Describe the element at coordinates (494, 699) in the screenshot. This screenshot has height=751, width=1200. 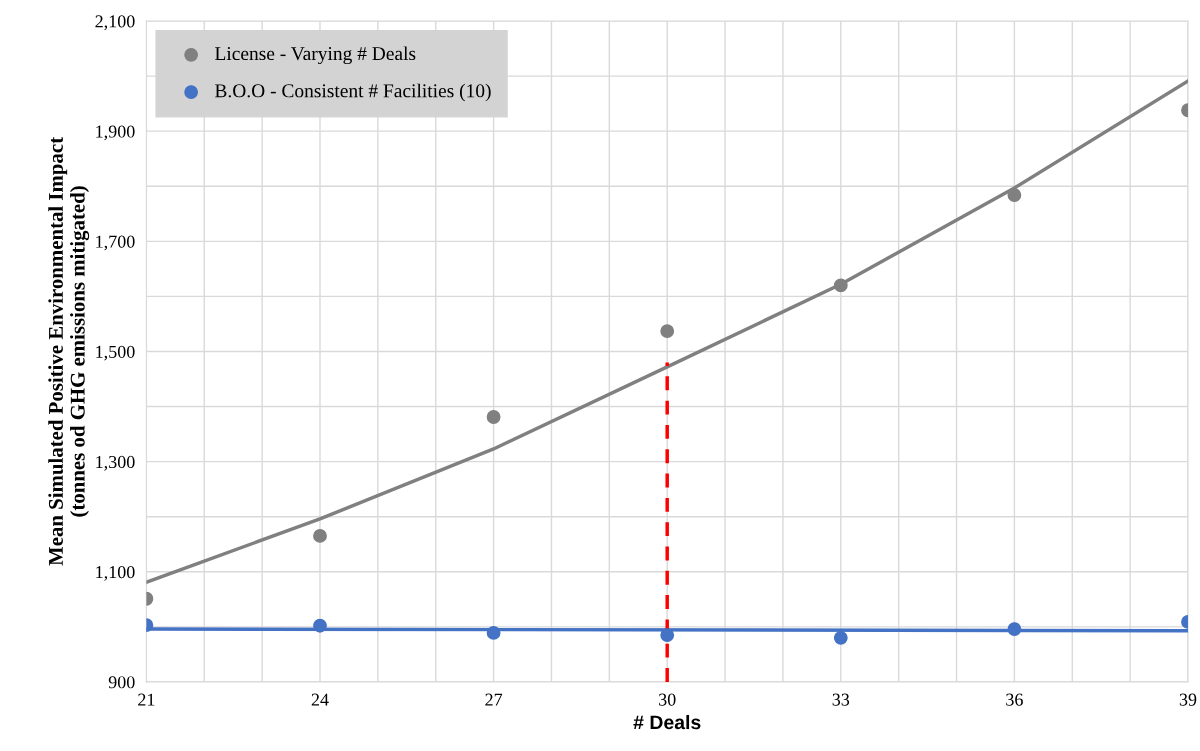
I see `x-tick-label: 27` at that location.